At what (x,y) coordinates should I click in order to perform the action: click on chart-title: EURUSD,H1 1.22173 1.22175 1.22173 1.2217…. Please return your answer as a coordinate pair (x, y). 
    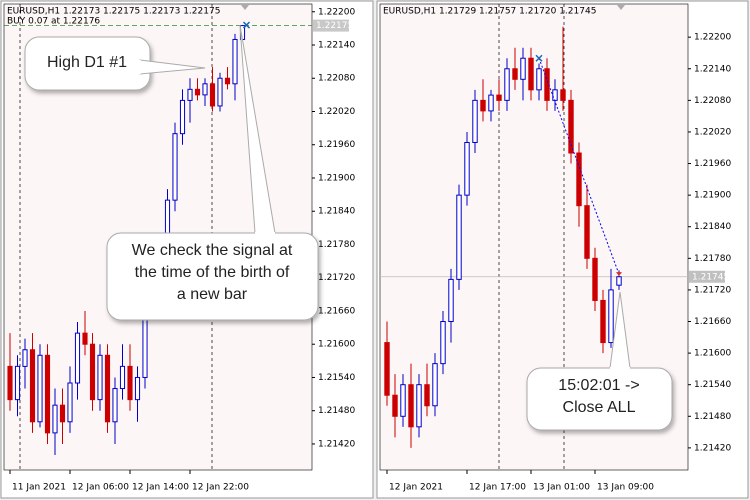
    Looking at the image, I should click on (113, 12).